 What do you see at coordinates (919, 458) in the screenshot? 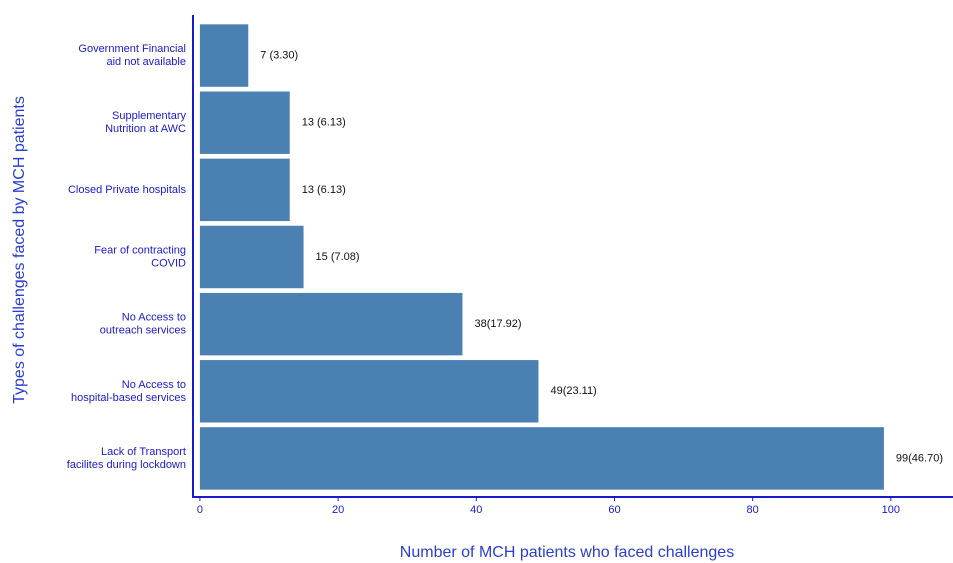
I see `data-label: 99(46.70)` at bounding box center [919, 458].